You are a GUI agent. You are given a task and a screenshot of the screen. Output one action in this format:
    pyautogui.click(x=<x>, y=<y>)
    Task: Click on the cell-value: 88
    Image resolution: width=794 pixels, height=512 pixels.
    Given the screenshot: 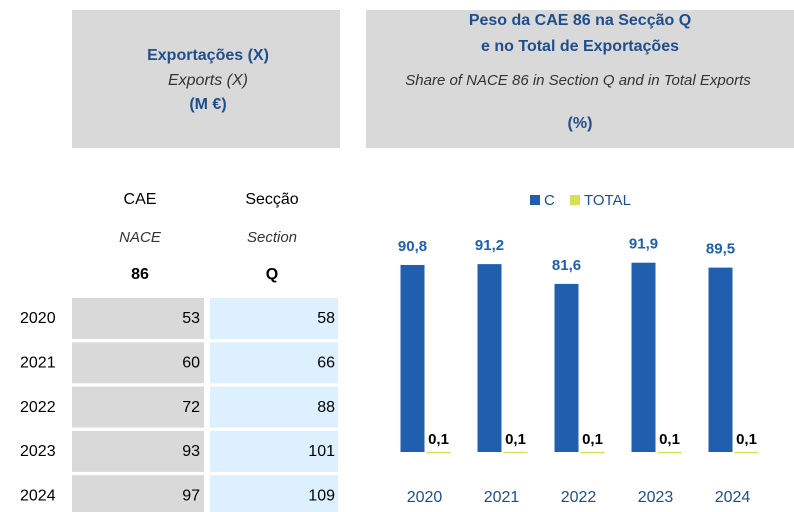 What is the action you would take?
    pyautogui.click(x=326, y=407)
    